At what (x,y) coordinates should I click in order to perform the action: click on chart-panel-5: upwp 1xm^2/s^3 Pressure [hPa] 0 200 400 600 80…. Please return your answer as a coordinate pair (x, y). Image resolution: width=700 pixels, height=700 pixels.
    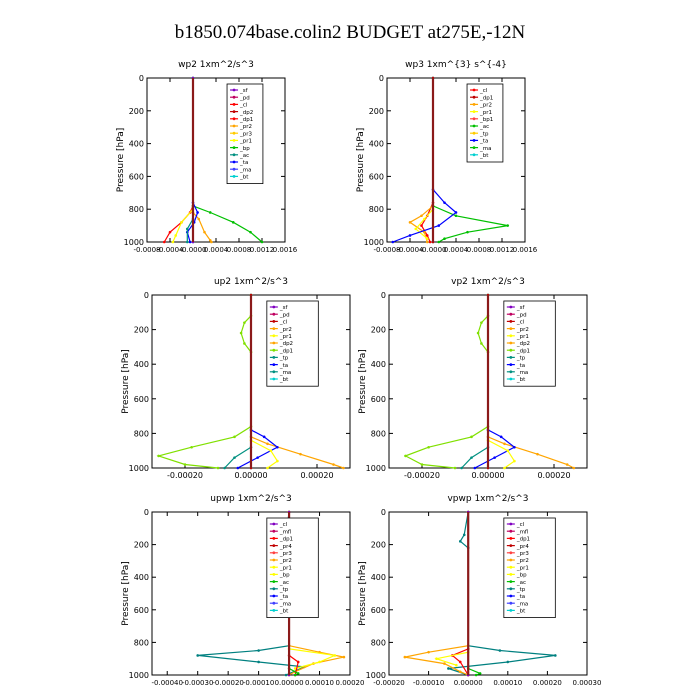
    Looking at the image, I should click on (242, 590).